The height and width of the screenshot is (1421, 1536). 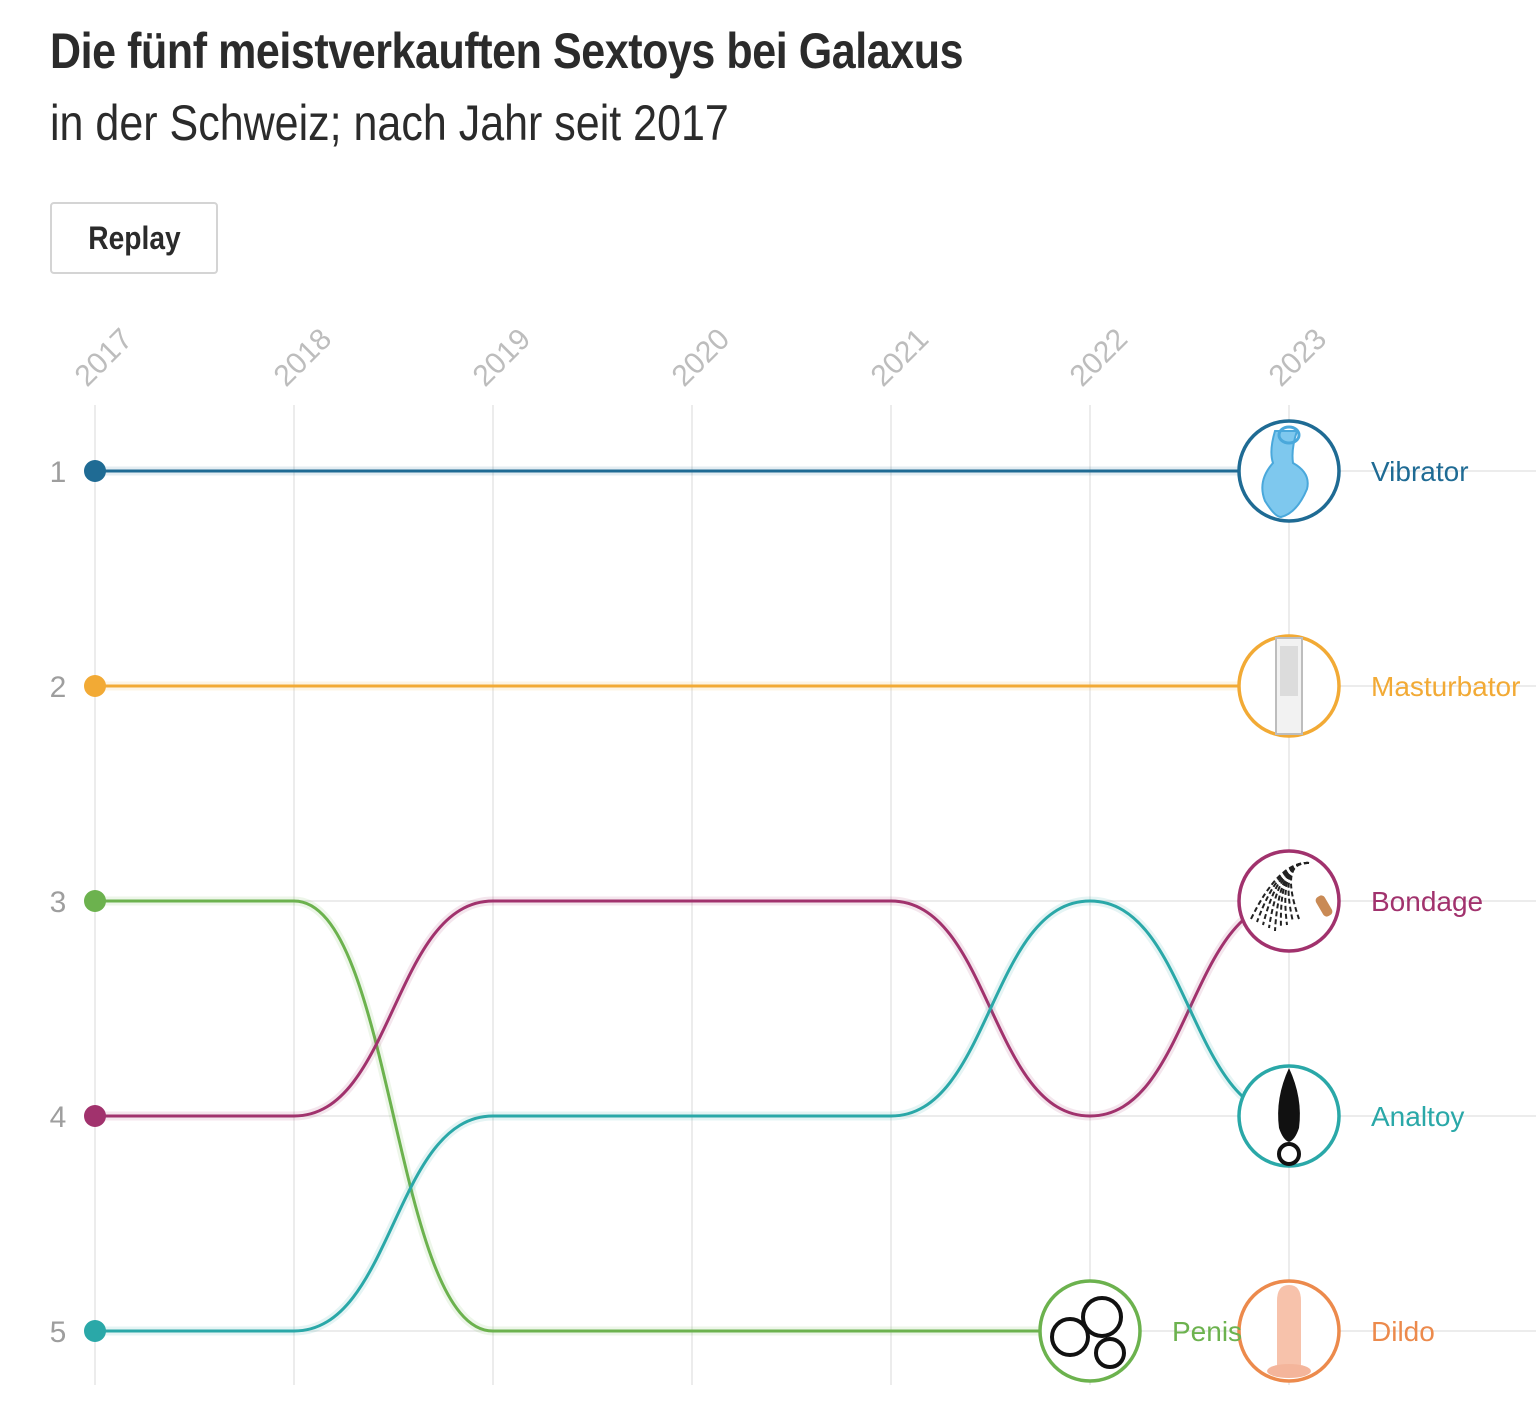 What do you see at coordinates (1285, 474) in the screenshot?
I see `vibrator-shape` at bounding box center [1285, 474].